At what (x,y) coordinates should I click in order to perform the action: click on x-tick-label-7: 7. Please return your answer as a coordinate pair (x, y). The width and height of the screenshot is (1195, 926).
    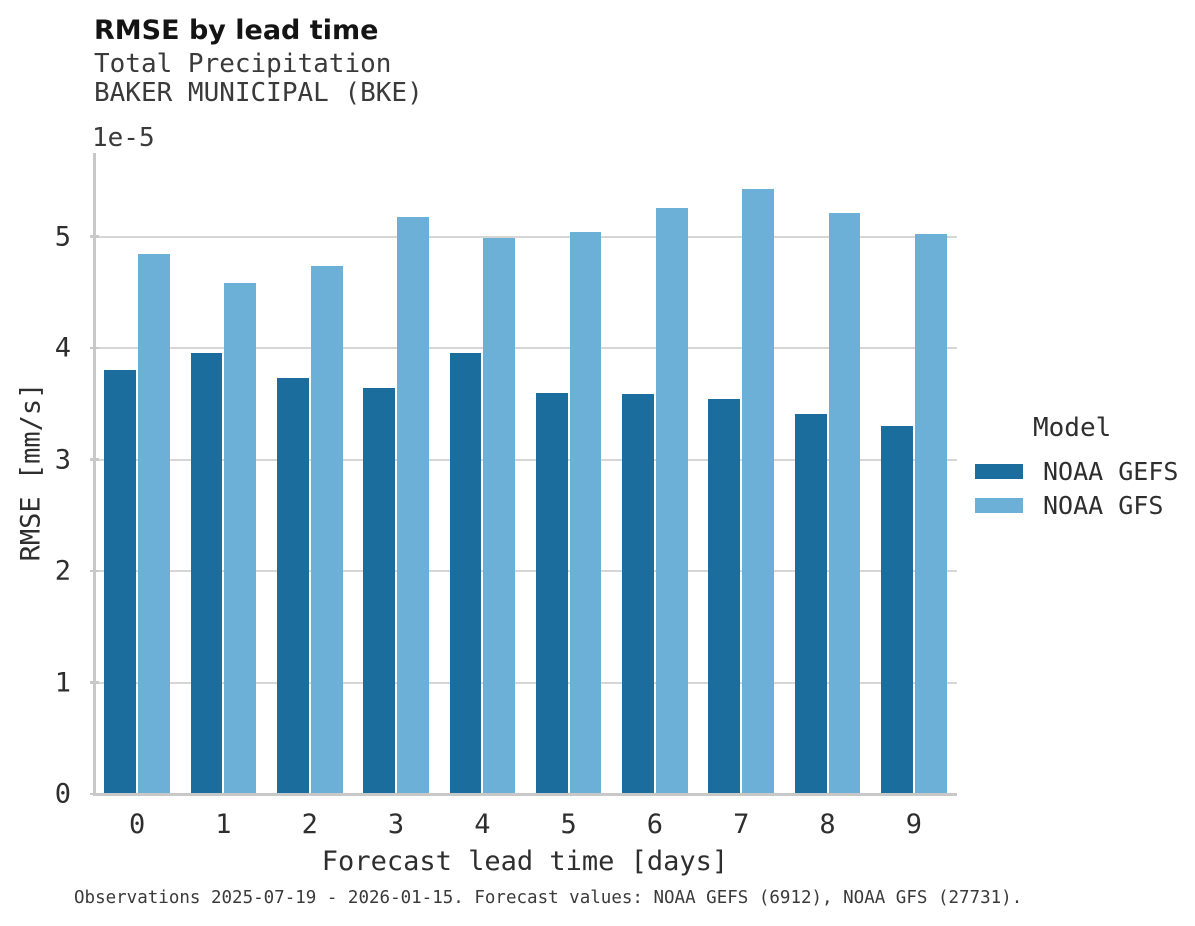
    Looking at the image, I should click on (741, 824).